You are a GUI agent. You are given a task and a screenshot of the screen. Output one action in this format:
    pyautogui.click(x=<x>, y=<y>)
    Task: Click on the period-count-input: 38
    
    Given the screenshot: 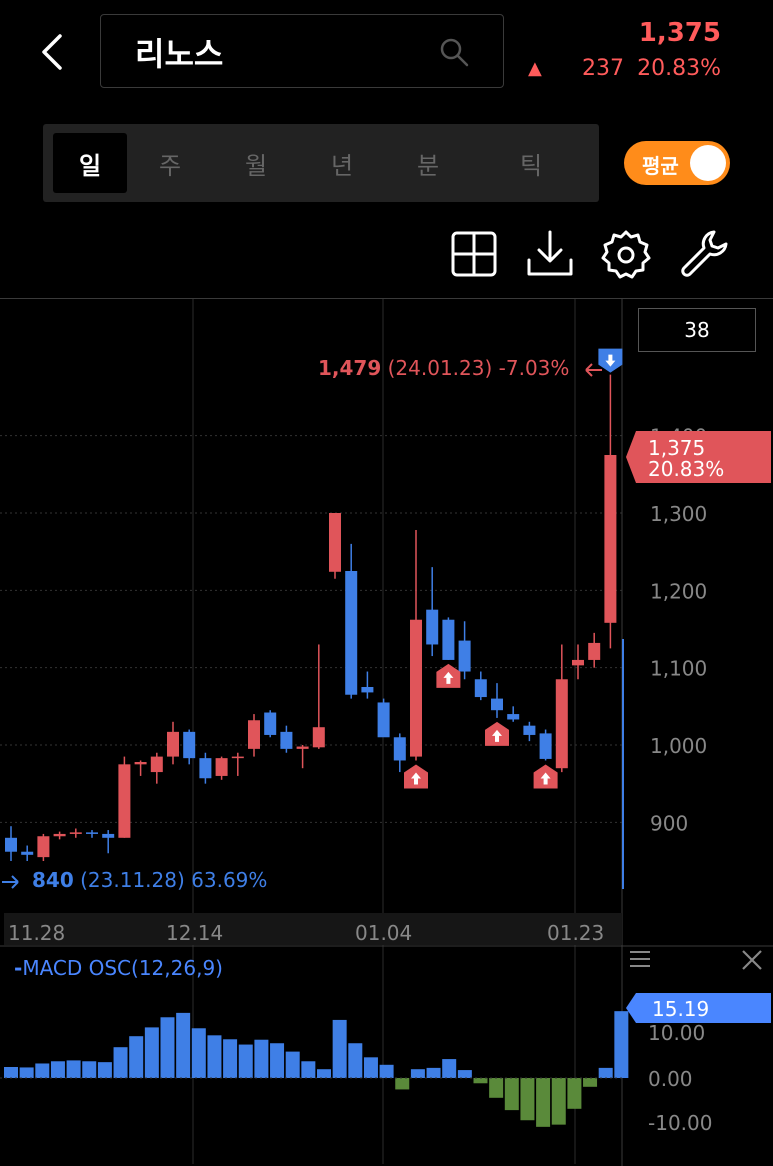 What is the action you would take?
    pyautogui.click(x=697, y=330)
    